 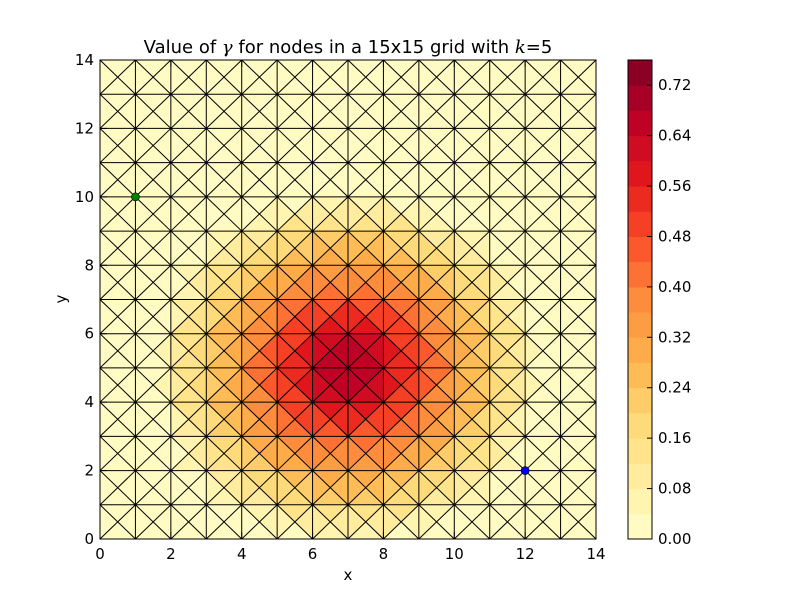 What do you see at coordinates (659, 303) in the screenshot?
I see `colorbar: 0.00 0.08 0.16 0.24 0.32 0.40 0.48 0.56 0.64 0.72` at bounding box center [659, 303].